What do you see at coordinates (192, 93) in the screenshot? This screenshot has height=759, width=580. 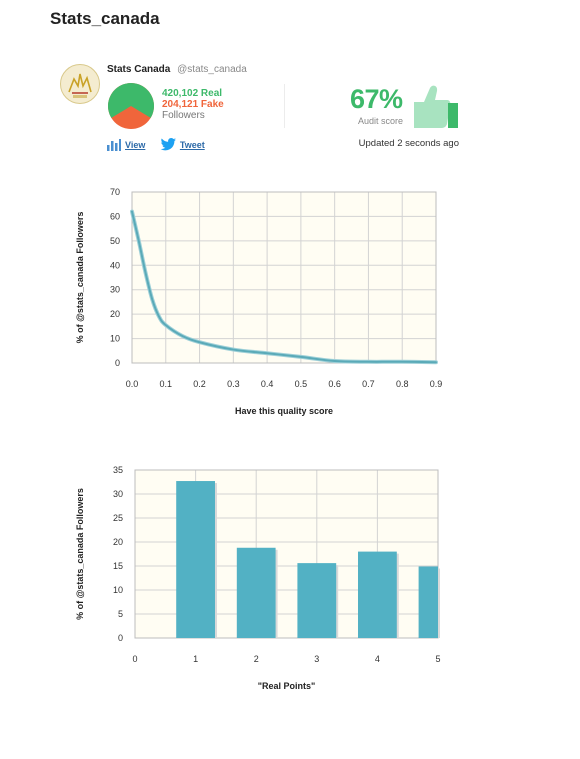 I see `real-followers-count: 420,102 Real` at bounding box center [192, 93].